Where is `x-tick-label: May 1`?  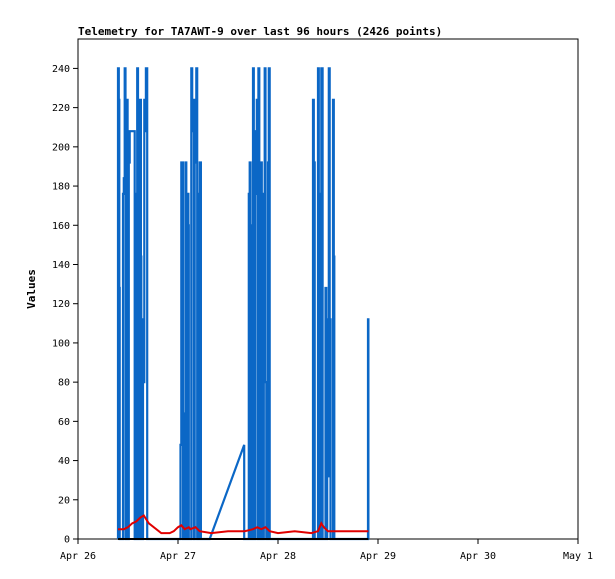 x-tick-label: May 1 is located at coordinates (578, 556).